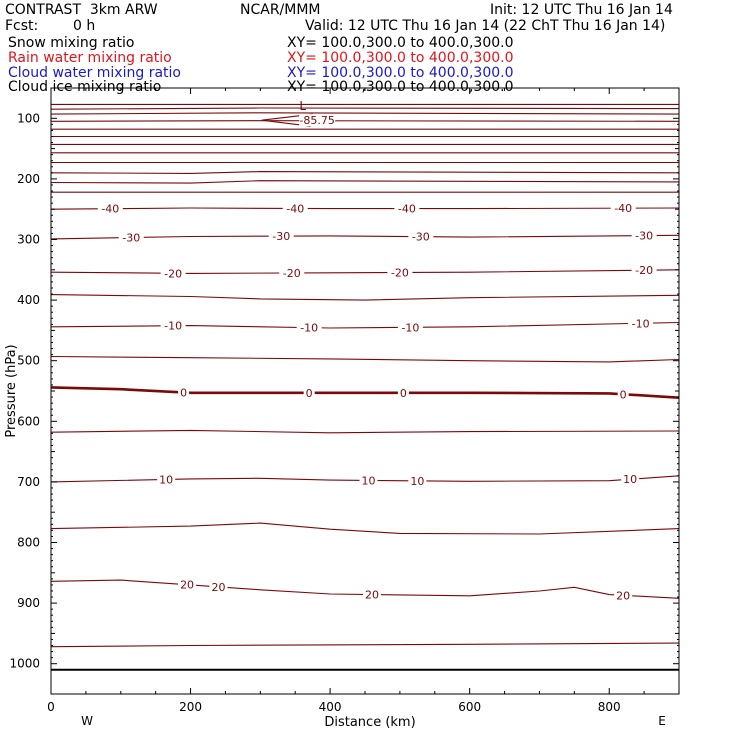 The width and height of the screenshot is (740, 740). I want to click on y-tick-label: 900, so click(28, 603).